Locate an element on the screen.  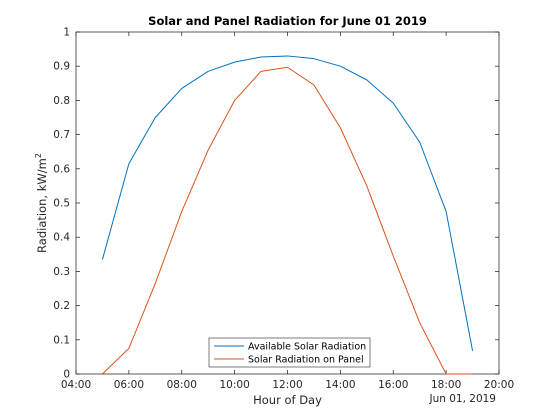
y-tick-label: 0.9 is located at coordinates (61, 67).